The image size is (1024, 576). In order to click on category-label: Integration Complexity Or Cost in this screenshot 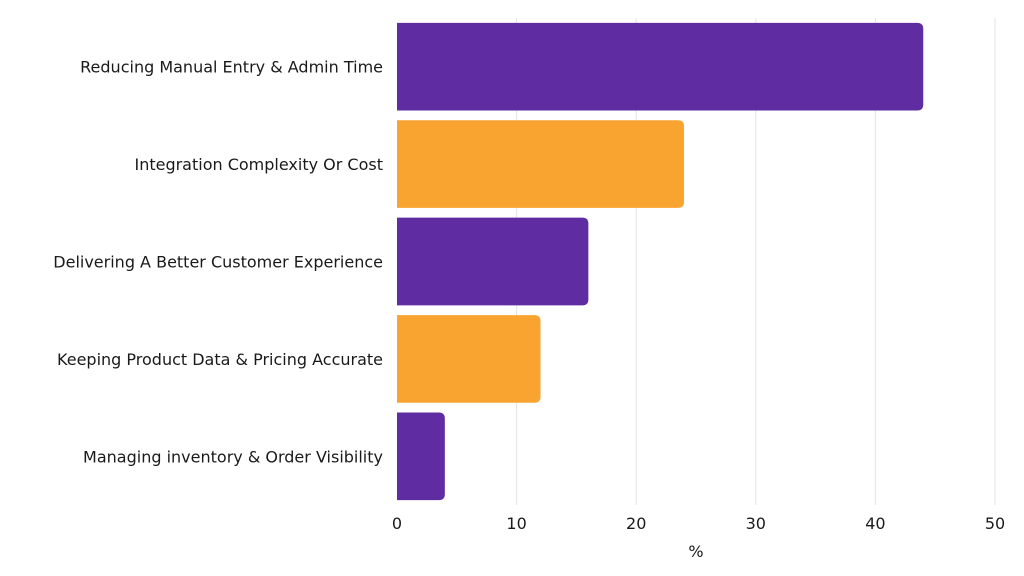, I will do `click(258, 164)`.